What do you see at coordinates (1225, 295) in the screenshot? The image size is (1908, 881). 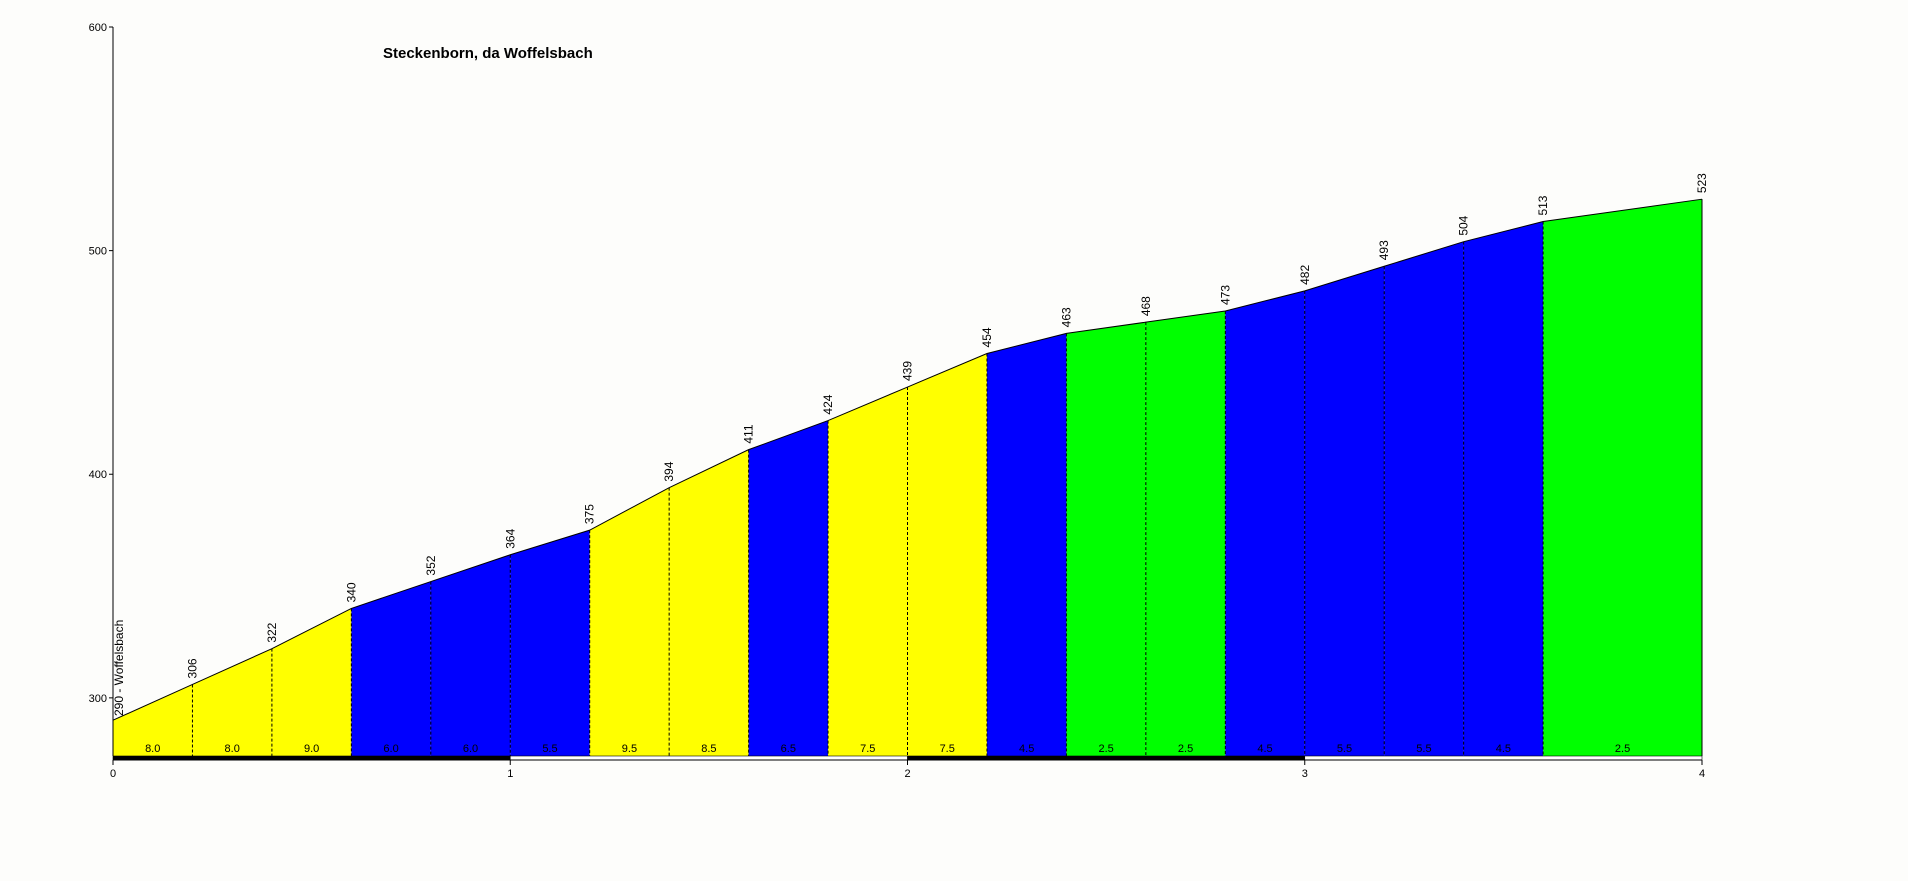 I see `elevation-label: 473` at bounding box center [1225, 295].